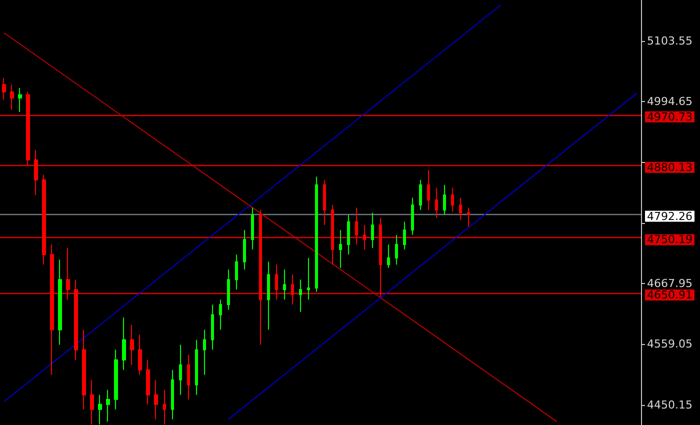  What do you see at coordinates (669, 405) in the screenshot?
I see `y-tick-label: 4450.15` at bounding box center [669, 405].